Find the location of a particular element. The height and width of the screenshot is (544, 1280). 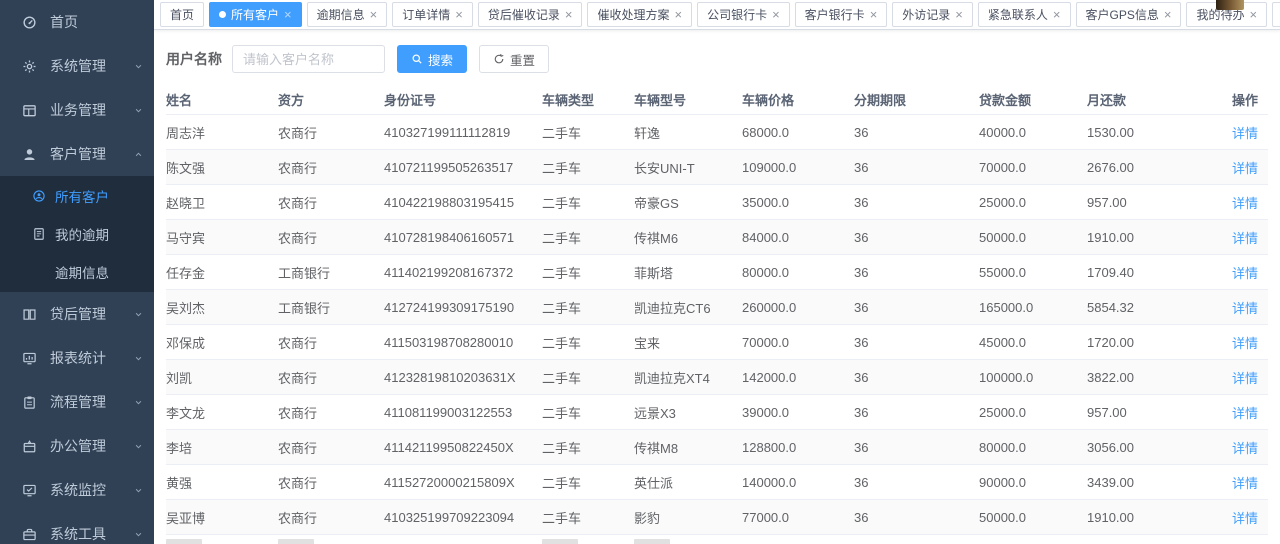

cell-monthly-payment: 1709.40 is located at coordinates (1110, 272).